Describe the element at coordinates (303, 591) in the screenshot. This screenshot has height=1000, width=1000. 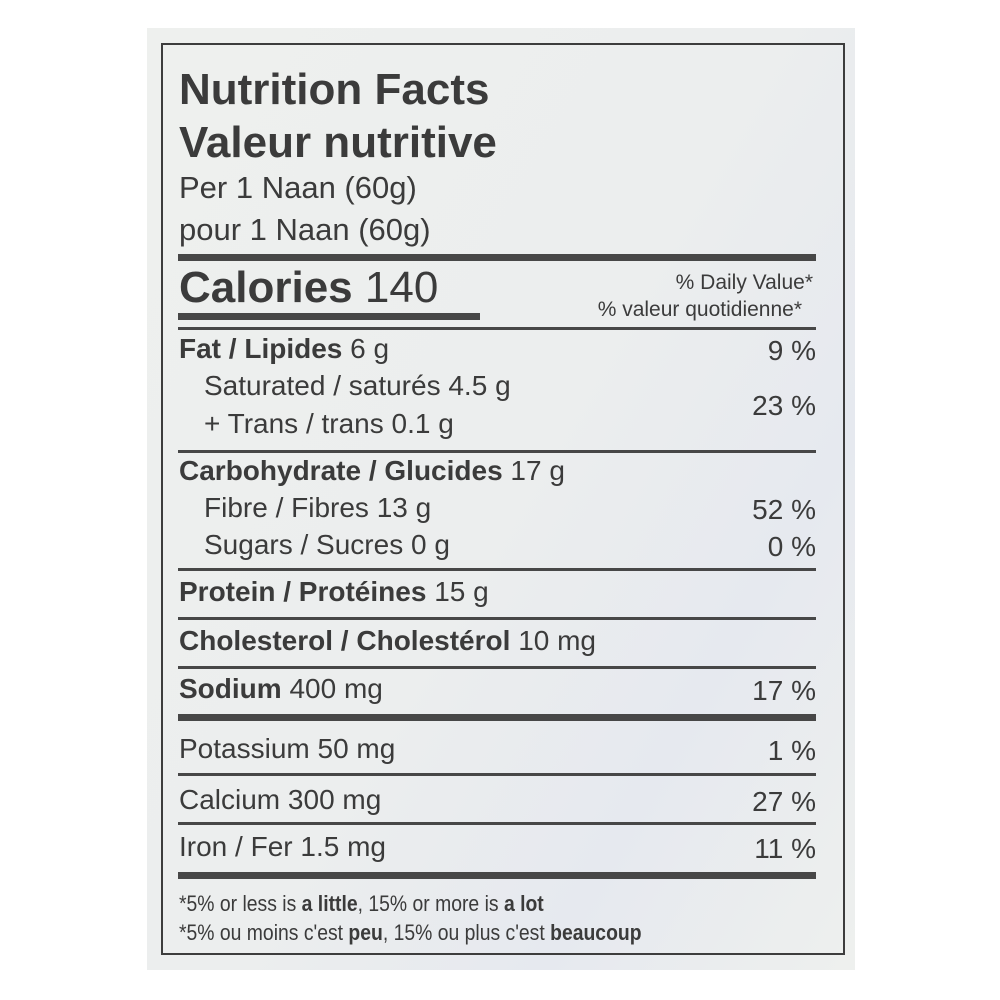
I see `nutrient-name: Protein / Protéines` at that location.